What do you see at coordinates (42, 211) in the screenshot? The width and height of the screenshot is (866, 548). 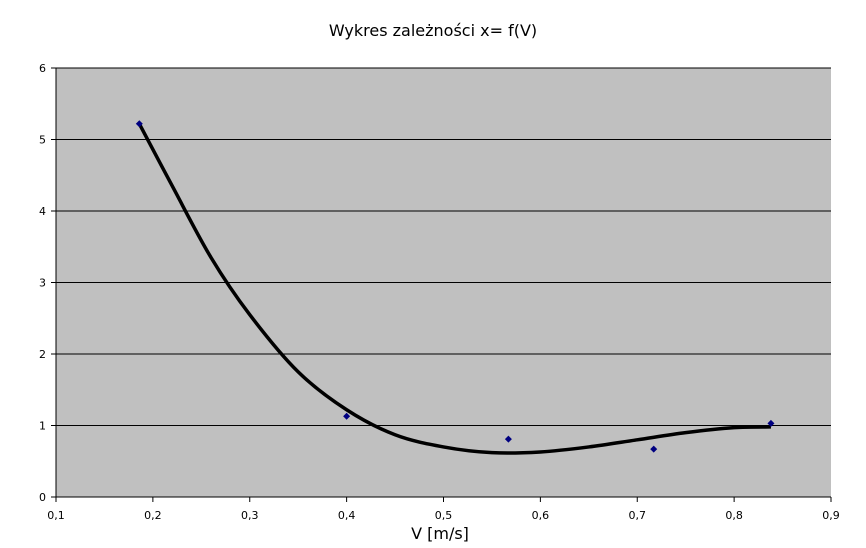 I see `y-tick-label: 4` at bounding box center [42, 211].